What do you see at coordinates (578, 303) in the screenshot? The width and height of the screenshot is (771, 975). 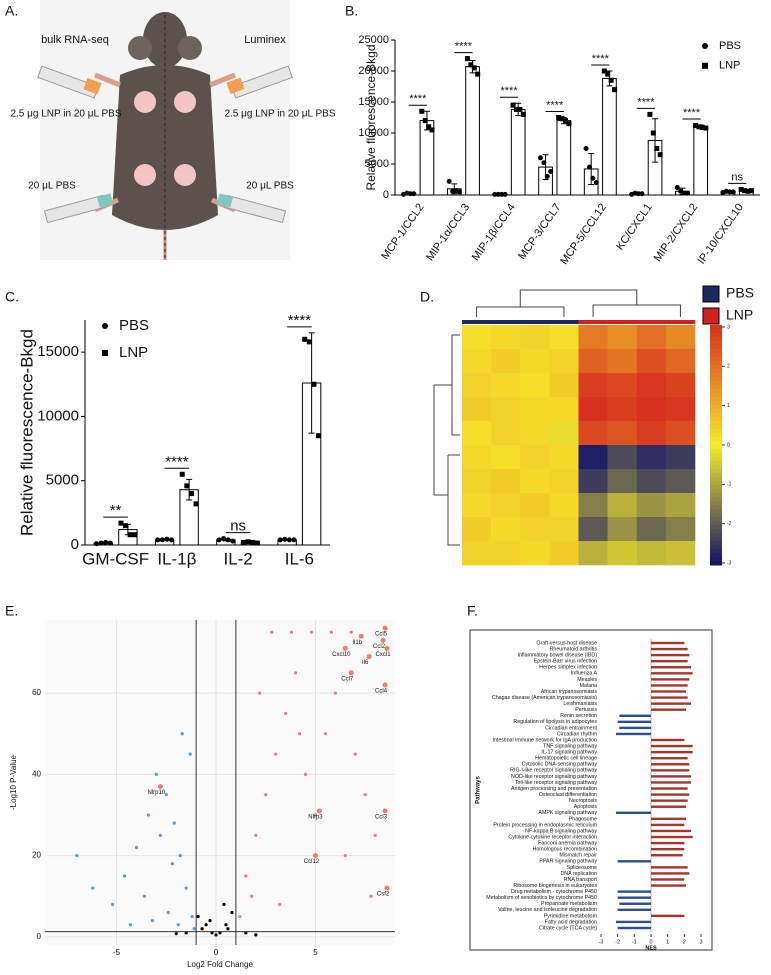 I see `column-dendrogram` at bounding box center [578, 303].